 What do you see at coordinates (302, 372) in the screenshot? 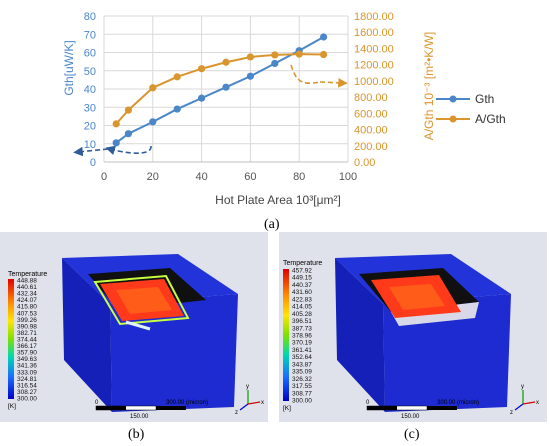
I see `colorbar-value: 335.09` at bounding box center [302, 372].